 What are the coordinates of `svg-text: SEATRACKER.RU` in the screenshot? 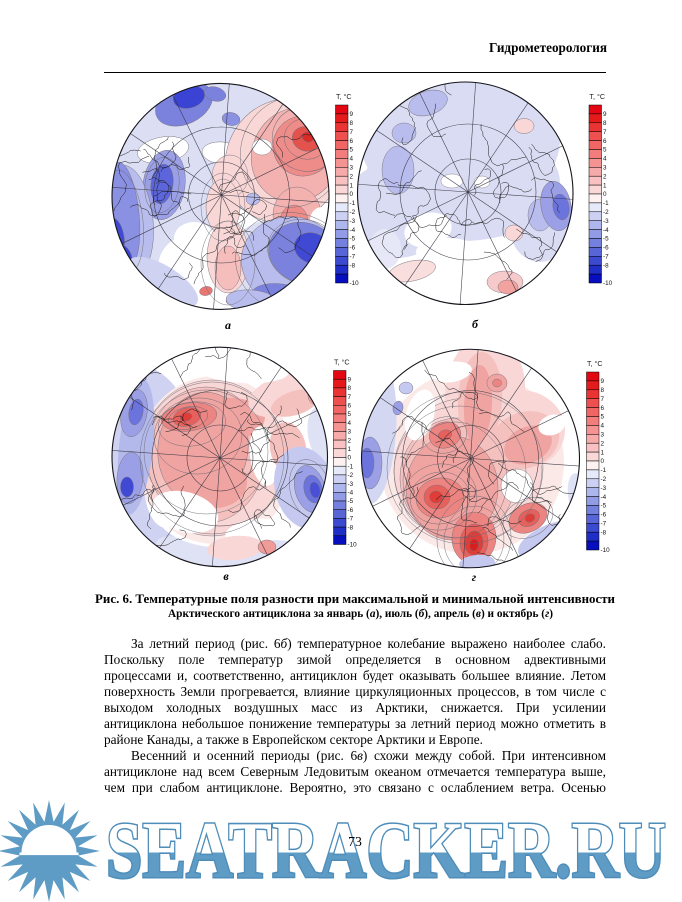 It's located at (386, 851).